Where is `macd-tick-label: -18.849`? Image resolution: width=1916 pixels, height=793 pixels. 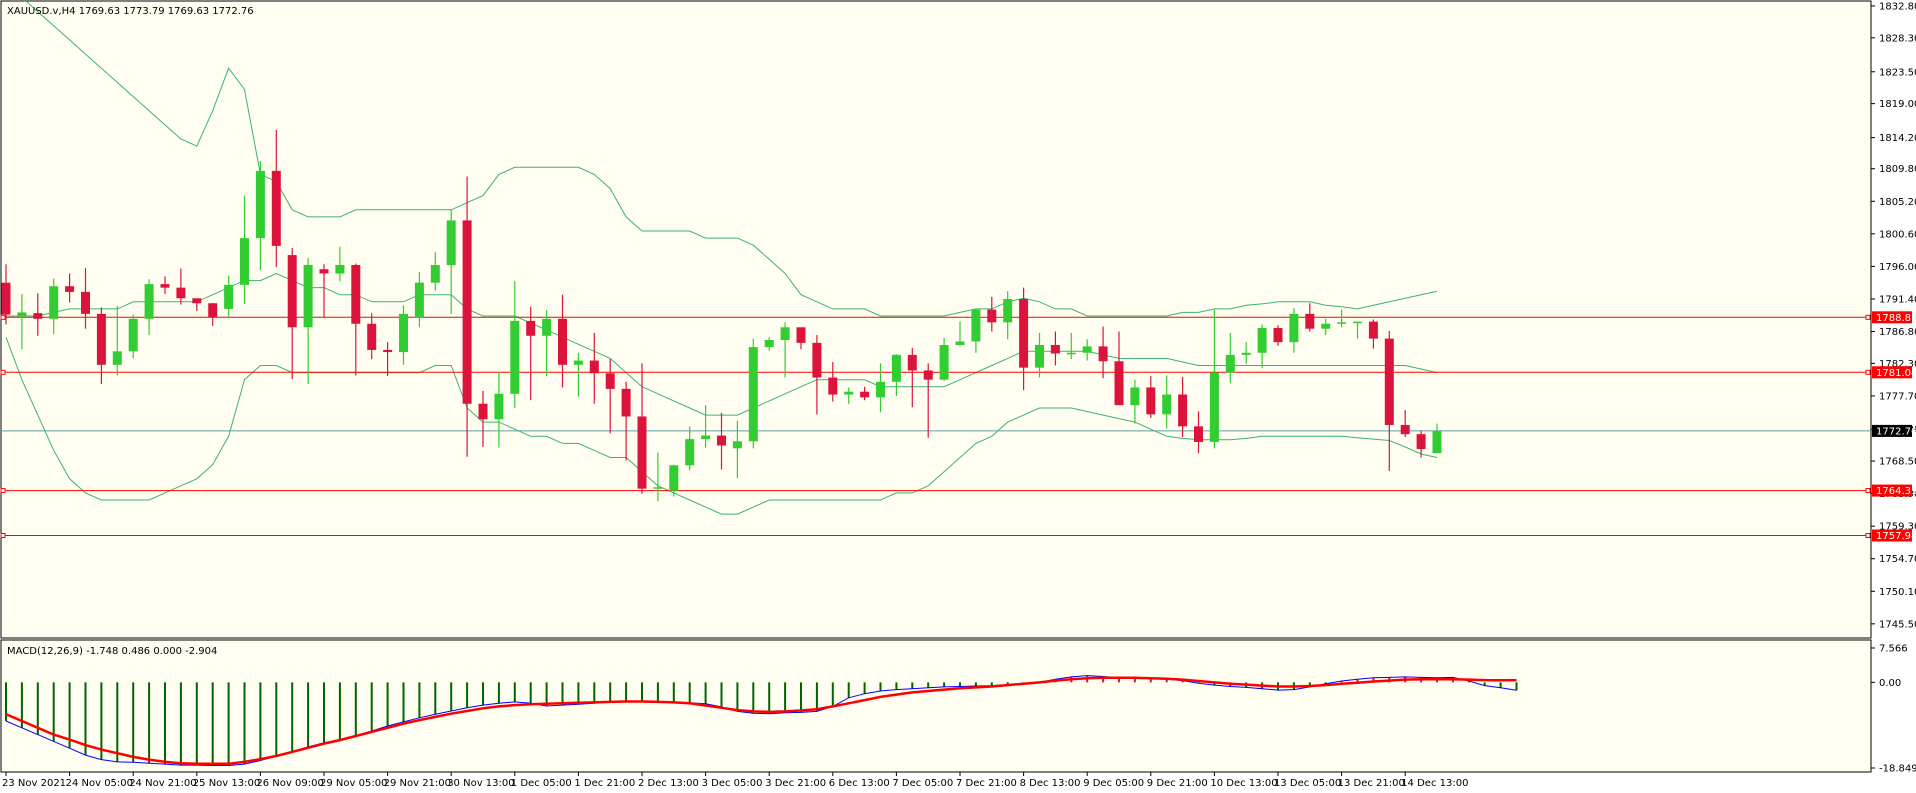
macd-tick-label: -18.849 is located at coordinates (1897, 769).